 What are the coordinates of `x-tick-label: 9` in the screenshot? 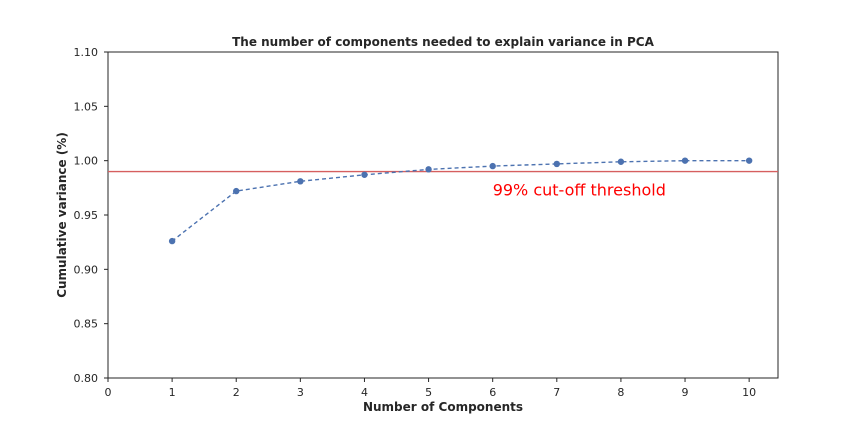 It's located at (685, 392).